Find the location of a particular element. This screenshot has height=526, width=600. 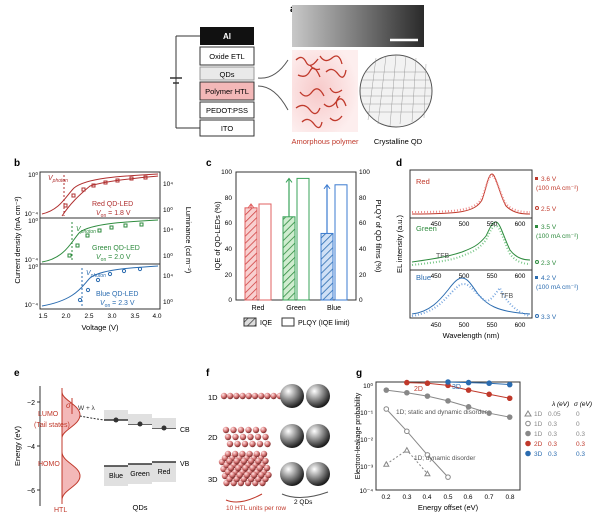

svg-text: 3.3 V is located at coordinates (549, 317).